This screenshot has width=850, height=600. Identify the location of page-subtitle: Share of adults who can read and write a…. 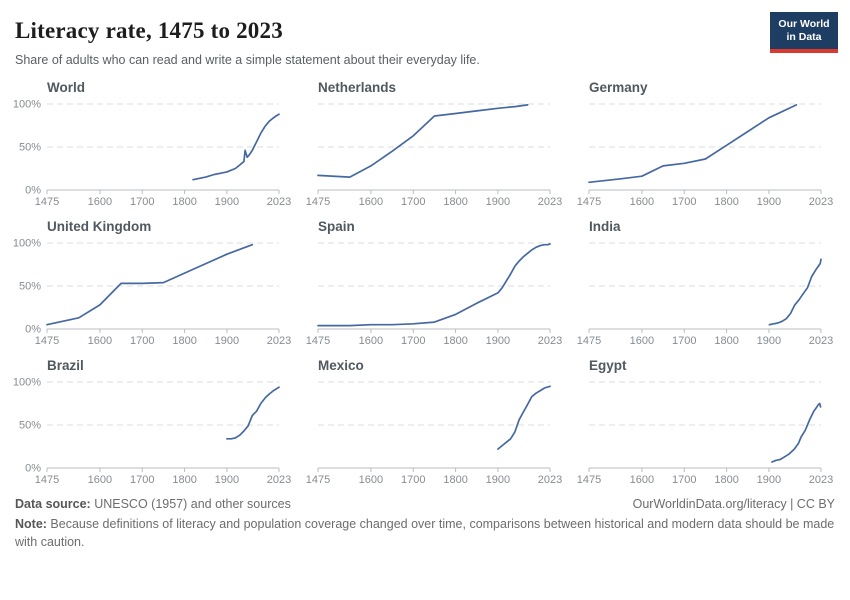
(247, 60).